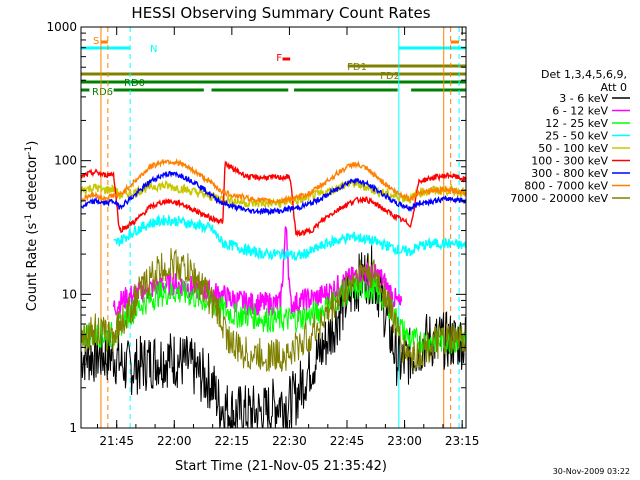 Image resolution: width=640 pixels, height=480 pixels. I want to click on y-tick-label: 10, so click(69, 294).